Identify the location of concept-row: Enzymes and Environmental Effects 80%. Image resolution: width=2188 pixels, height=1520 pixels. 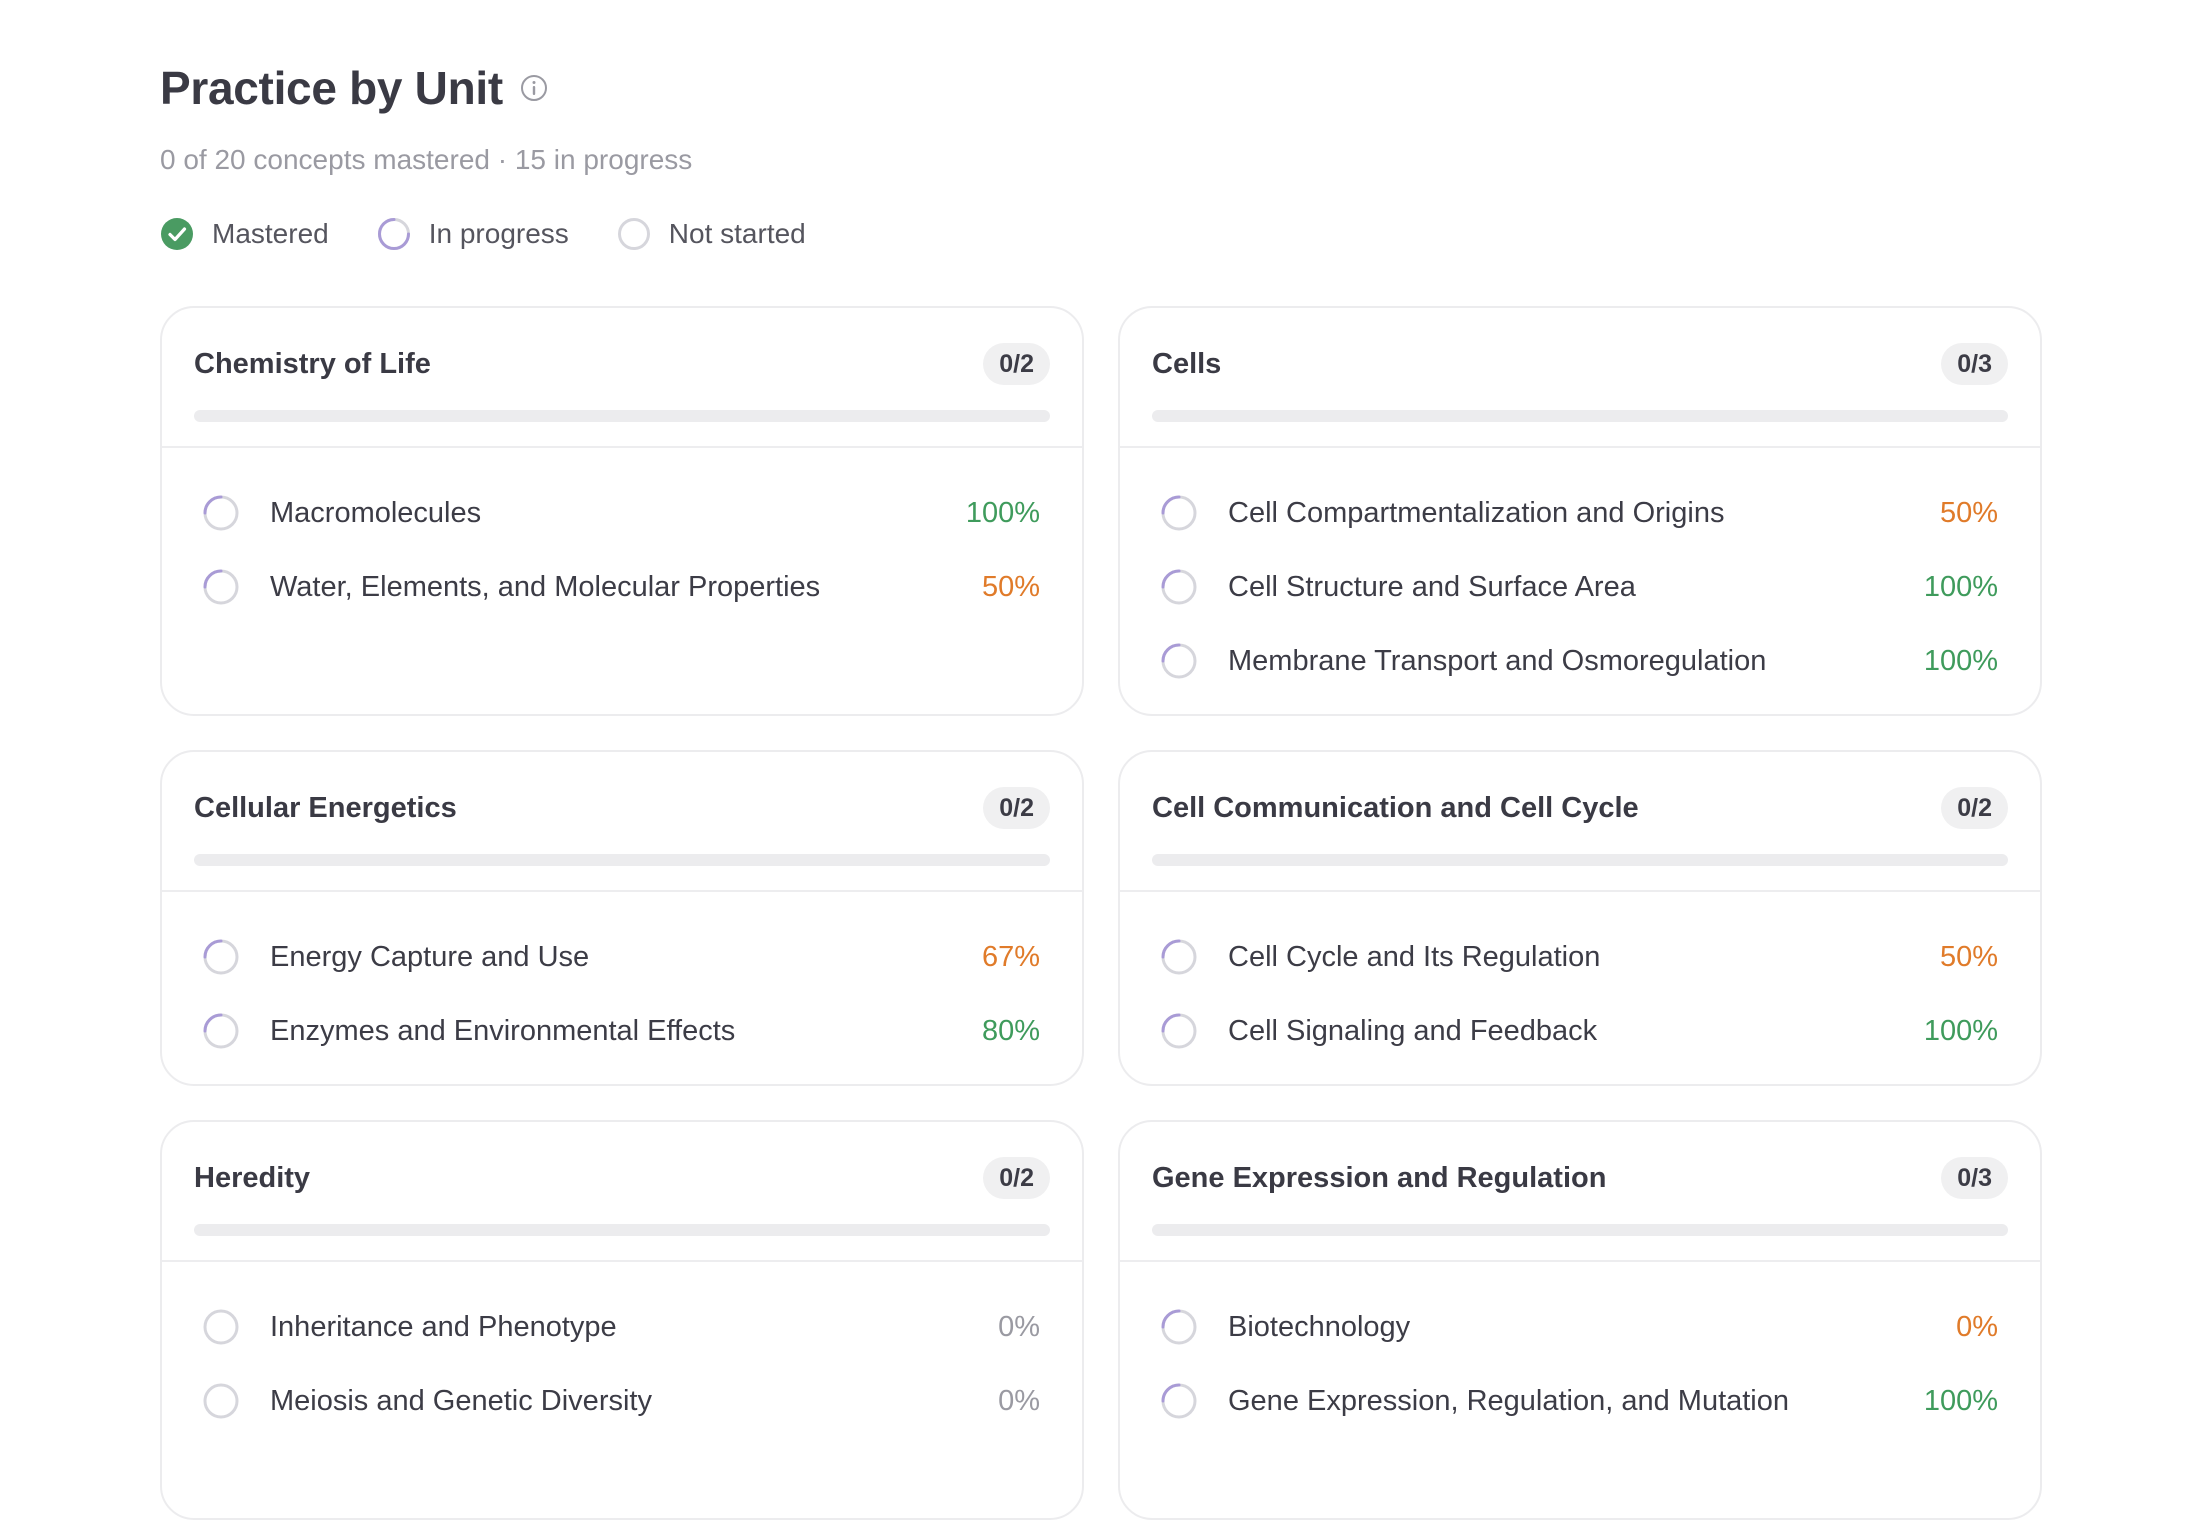
(621, 1031).